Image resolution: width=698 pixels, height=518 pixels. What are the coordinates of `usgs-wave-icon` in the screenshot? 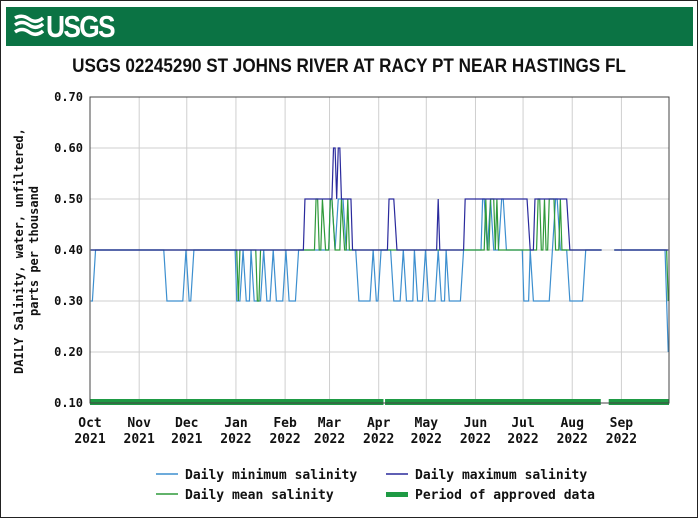 It's located at (29, 25).